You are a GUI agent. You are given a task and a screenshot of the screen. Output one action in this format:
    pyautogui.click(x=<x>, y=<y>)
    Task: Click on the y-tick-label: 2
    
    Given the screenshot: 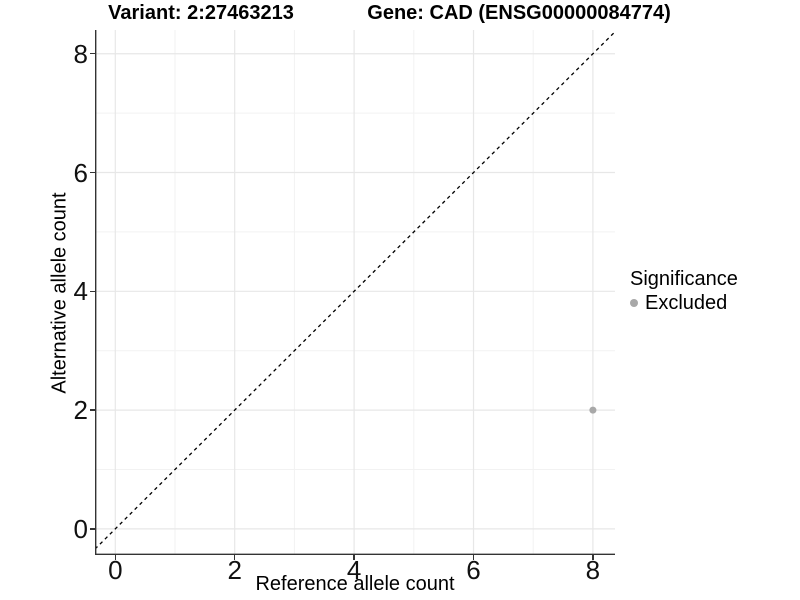 What is the action you would take?
    pyautogui.click(x=80, y=410)
    